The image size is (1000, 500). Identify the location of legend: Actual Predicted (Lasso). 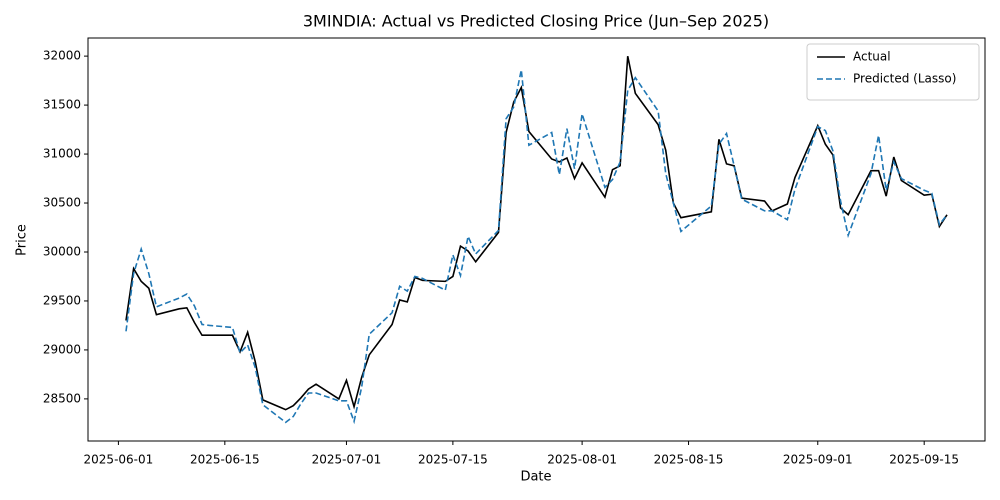
(893, 72).